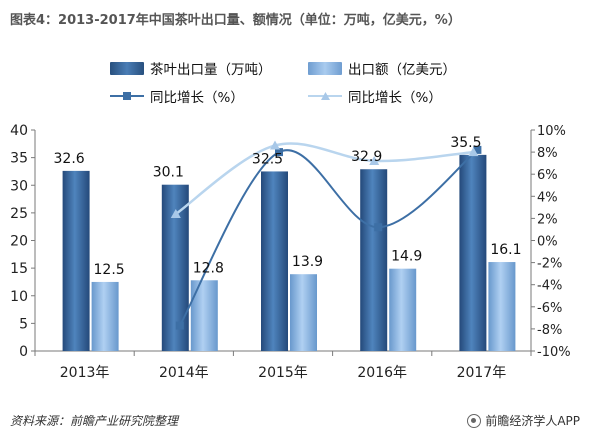 The height and width of the screenshot is (440, 590). I want to click on data-label-volume: 32.6, so click(69, 159).